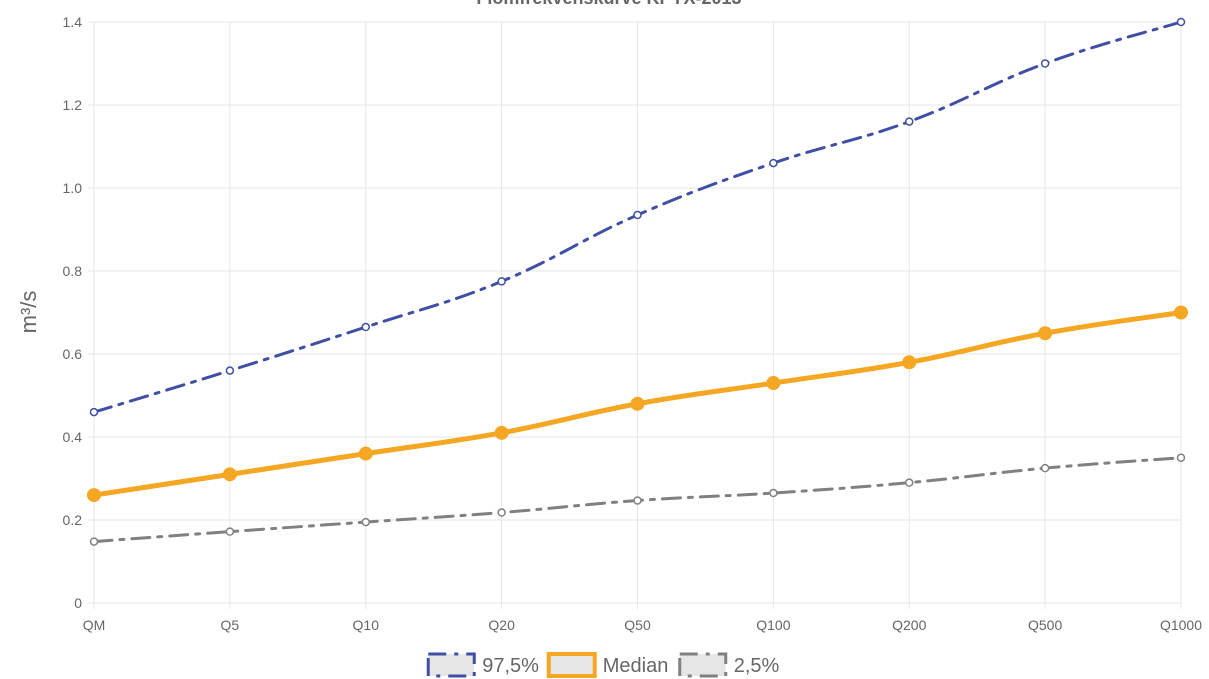  Describe the element at coordinates (637, 625) in the screenshot. I see `x-tick-label: Q50` at that location.